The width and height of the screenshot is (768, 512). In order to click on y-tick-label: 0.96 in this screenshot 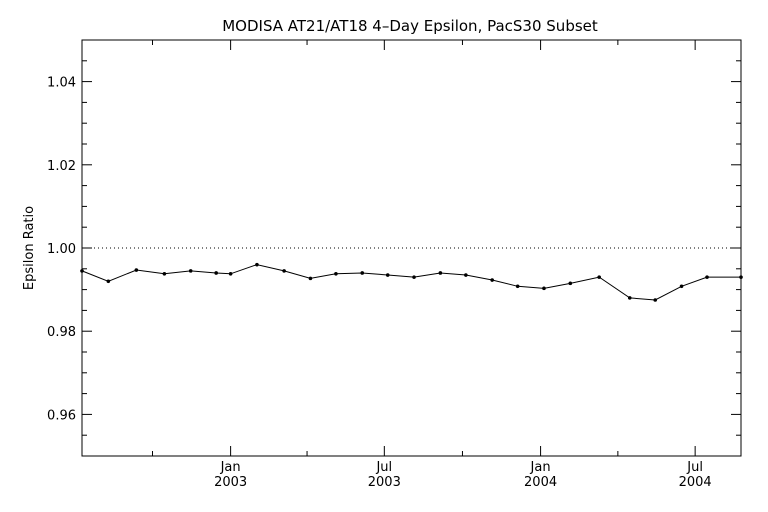, I will do `click(61, 415)`.